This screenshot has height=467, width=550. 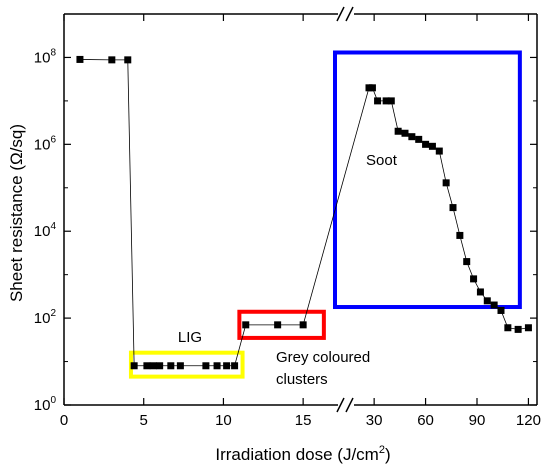 What do you see at coordinates (302, 379) in the screenshot?
I see `region-label-grey-line2: clusters` at bounding box center [302, 379].